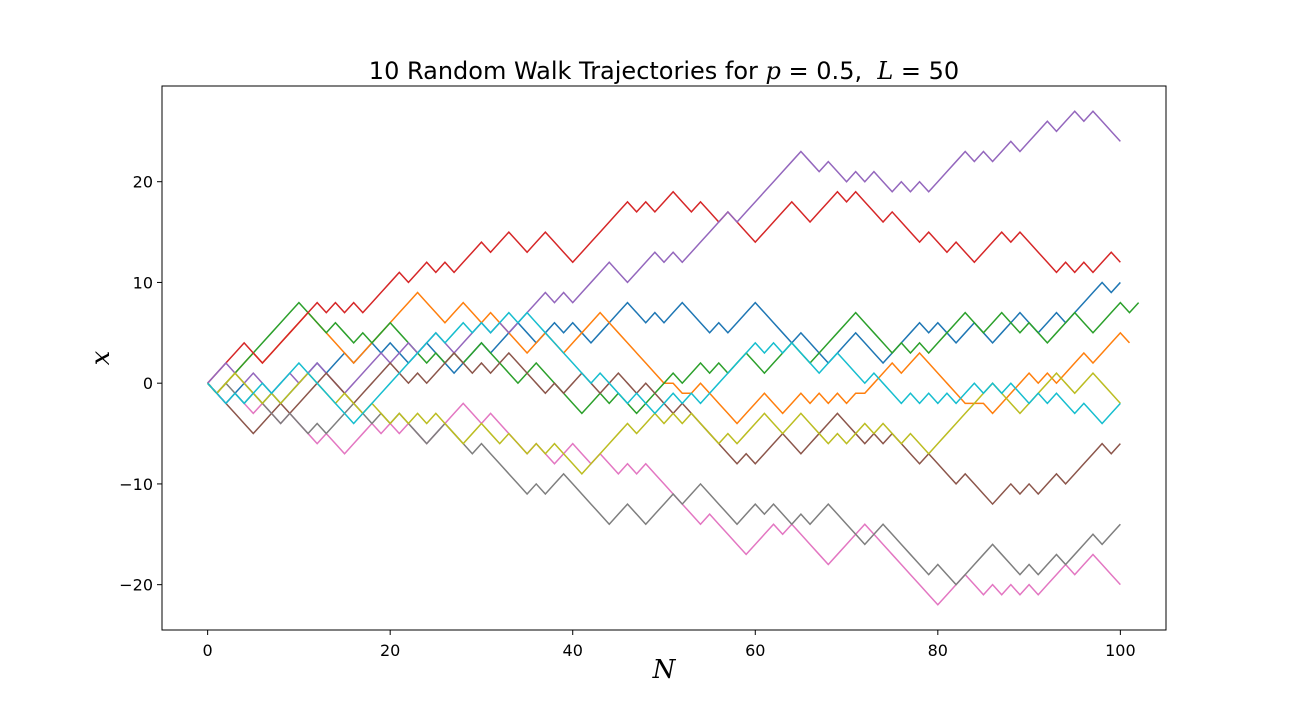  What do you see at coordinates (148, 383) in the screenshot?
I see `y-tick-label: 0` at bounding box center [148, 383].